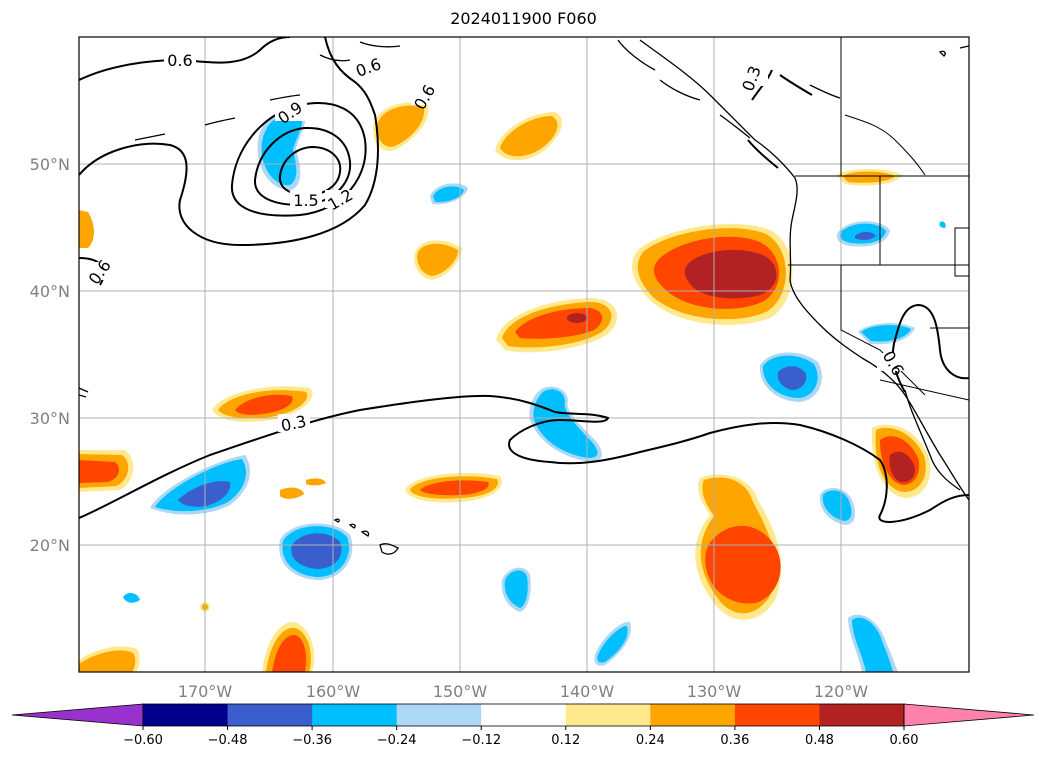 The height and width of the screenshot is (765, 1047). I want to click on lon-tick-label: 170°W, so click(205, 691).